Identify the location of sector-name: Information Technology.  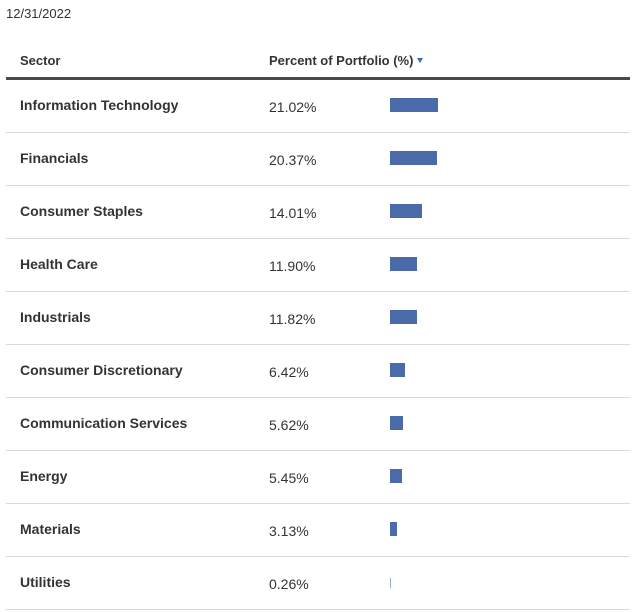
(99, 105).